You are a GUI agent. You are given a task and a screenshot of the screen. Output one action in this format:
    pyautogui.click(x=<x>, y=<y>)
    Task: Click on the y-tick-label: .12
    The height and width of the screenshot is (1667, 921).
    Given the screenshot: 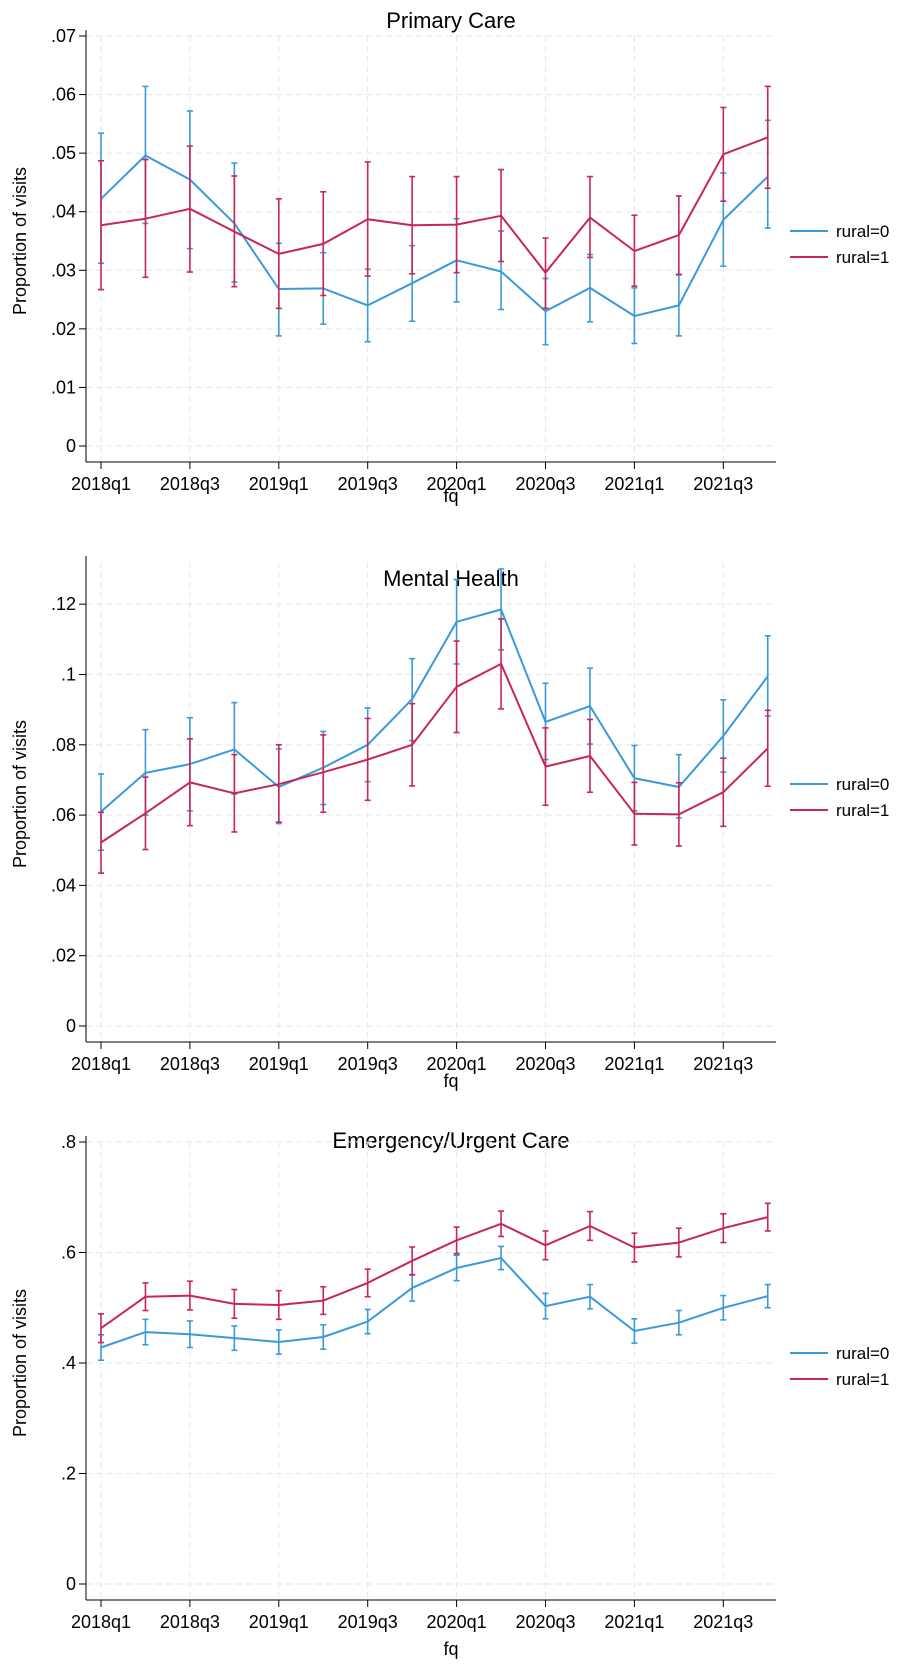 What is the action you would take?
    pyautogui.click(x=63, y=604)
    